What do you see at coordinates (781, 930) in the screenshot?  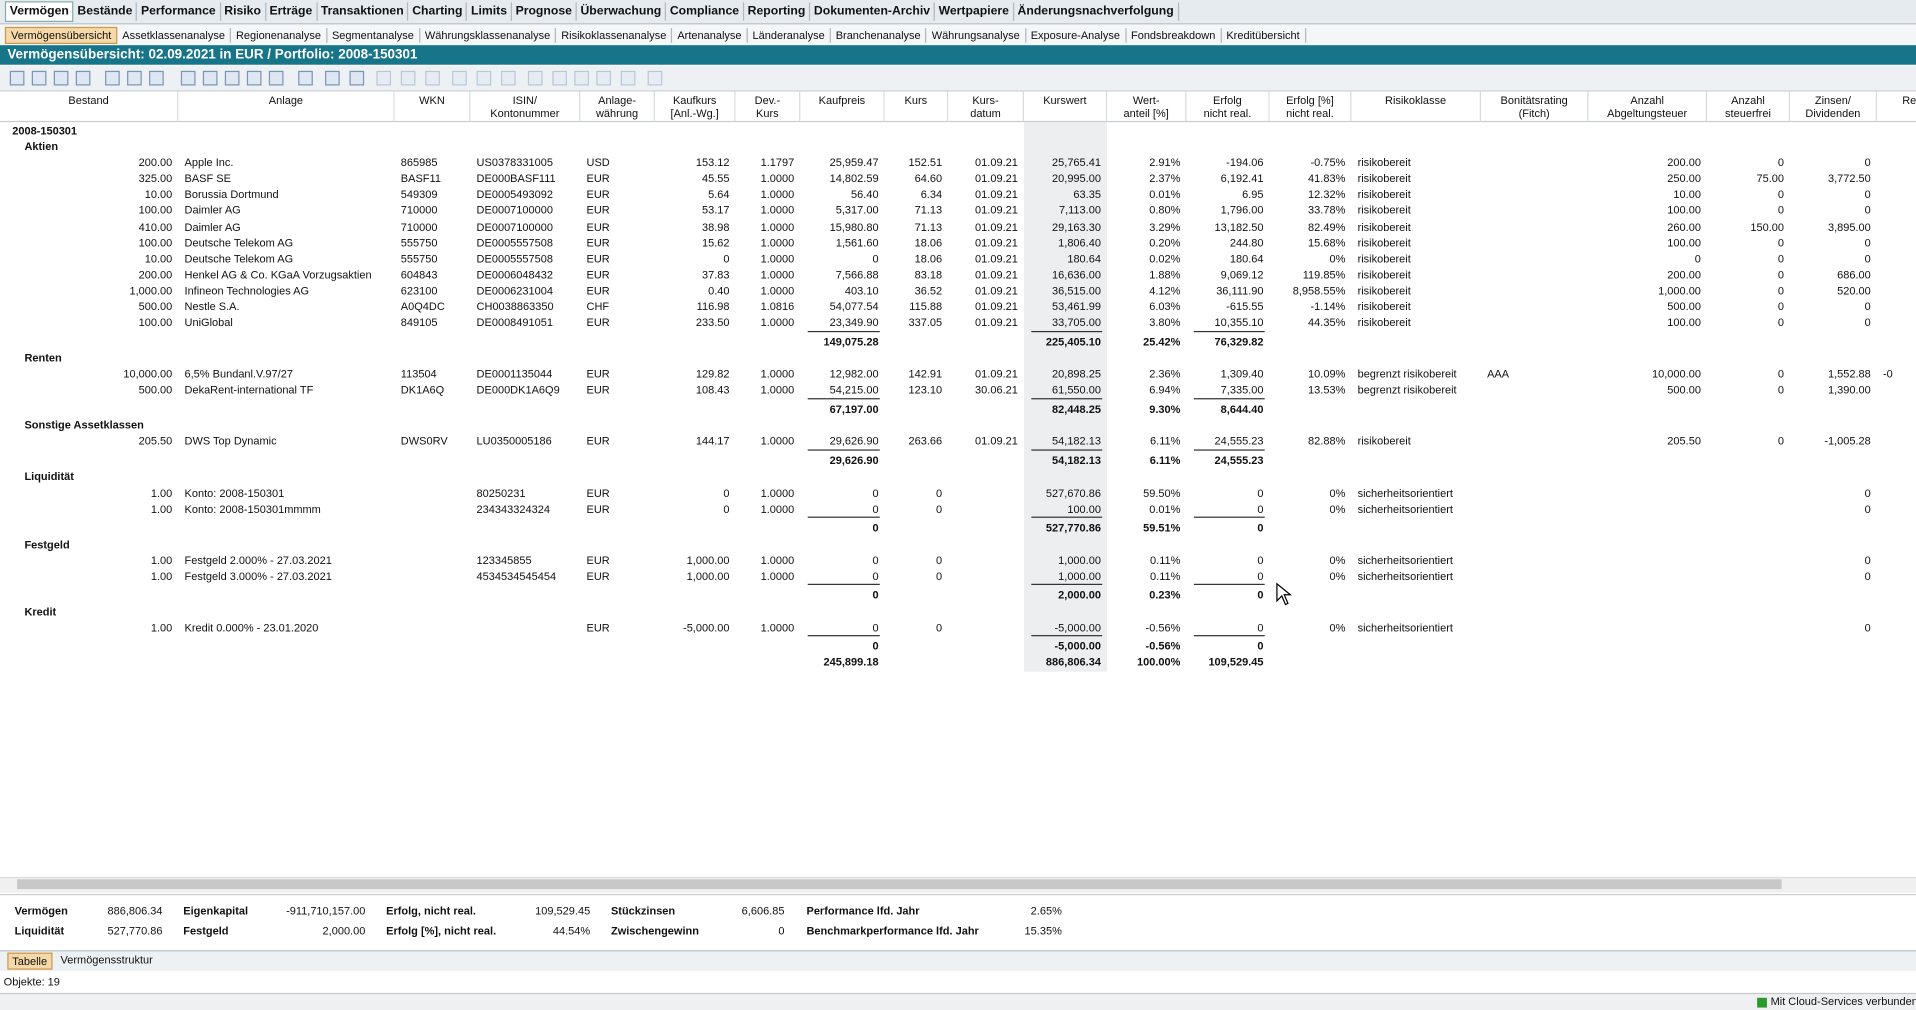 I see `summary-value: 0` at bounding box center [781, 930].